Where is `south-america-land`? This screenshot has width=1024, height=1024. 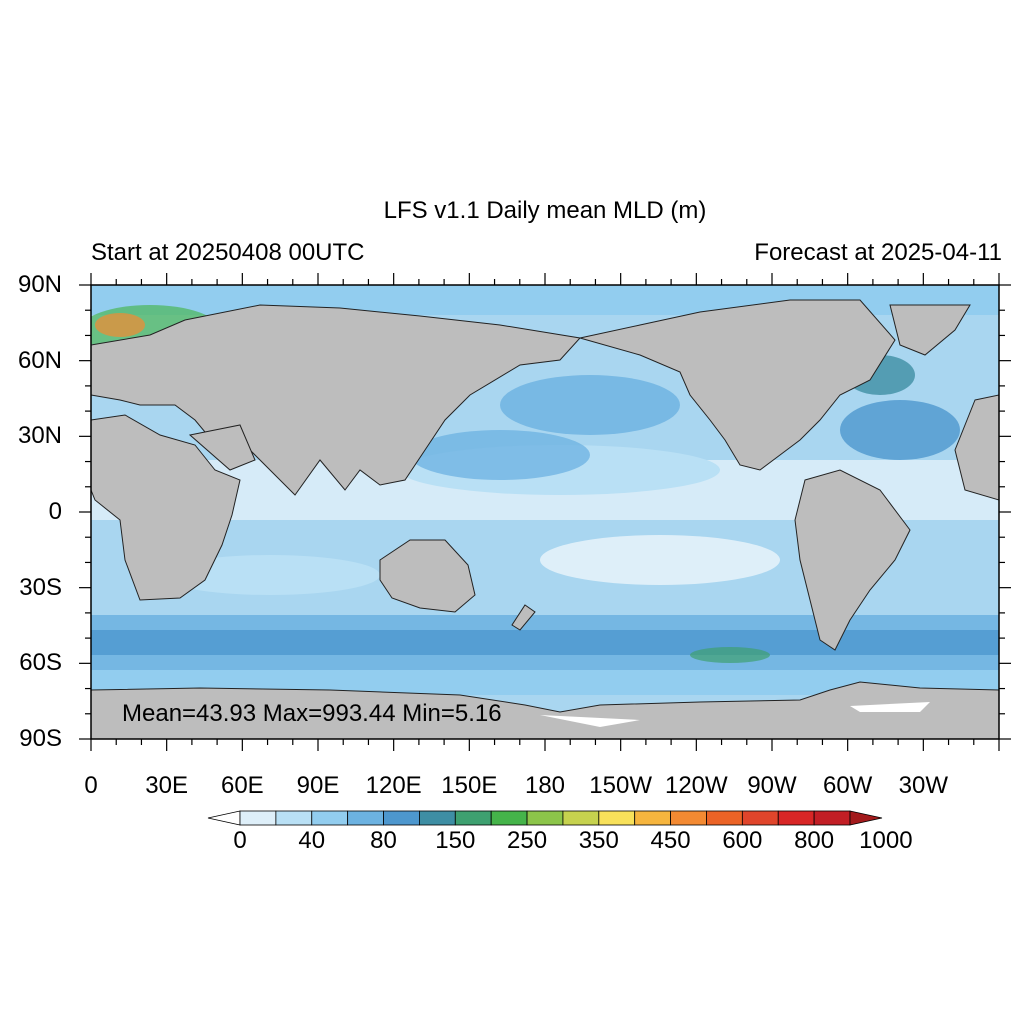
south-america-land is located at coordinates (852, 560).